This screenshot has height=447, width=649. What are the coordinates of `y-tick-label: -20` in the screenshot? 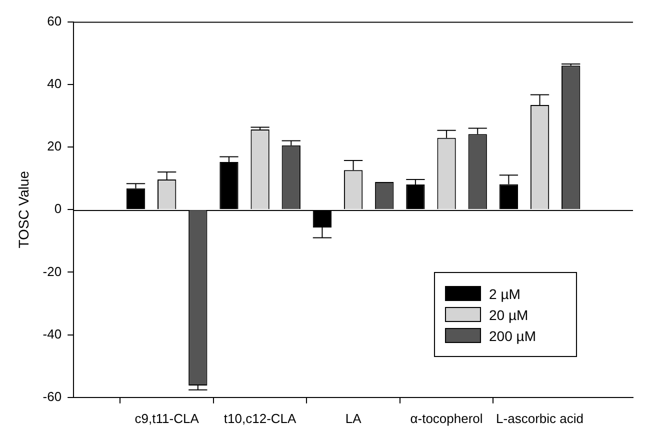 It's located at (52, 271).